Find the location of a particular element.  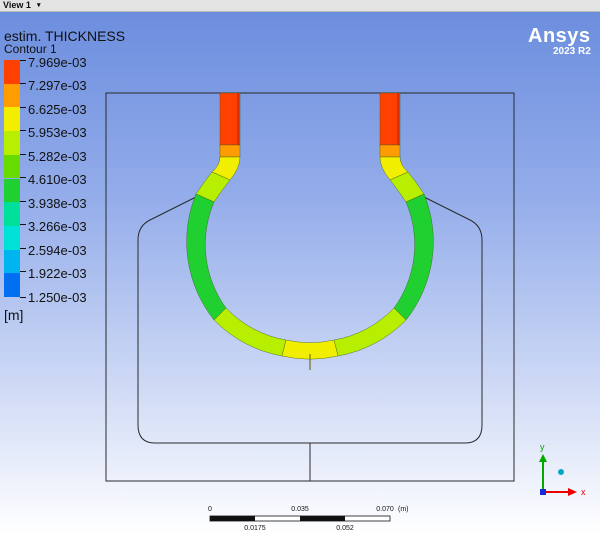

legend-label: 2.594e-03 is located at coordinates (57, 250).